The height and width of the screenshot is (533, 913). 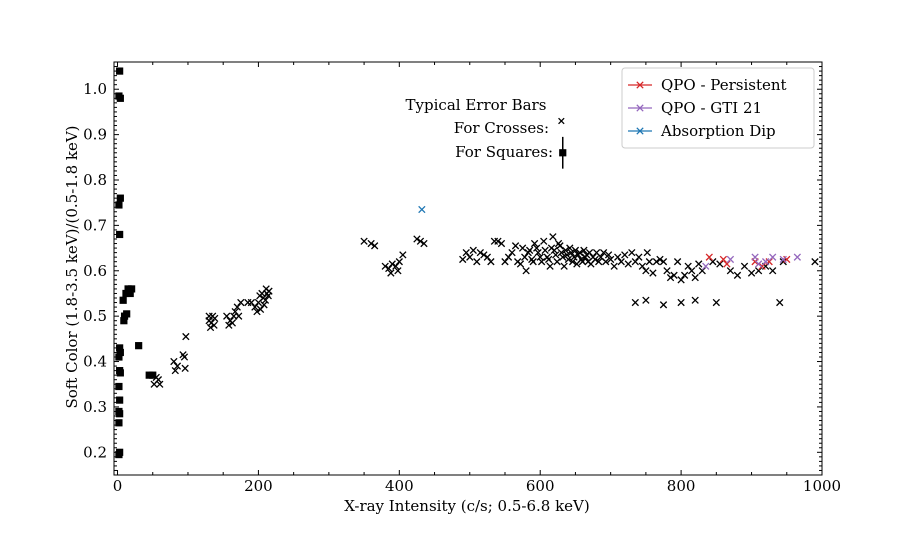 What do you see at coordinates (399, 486) in the screenshot?
I see `x-tick-label: 400` at bounding box center [399, 486].